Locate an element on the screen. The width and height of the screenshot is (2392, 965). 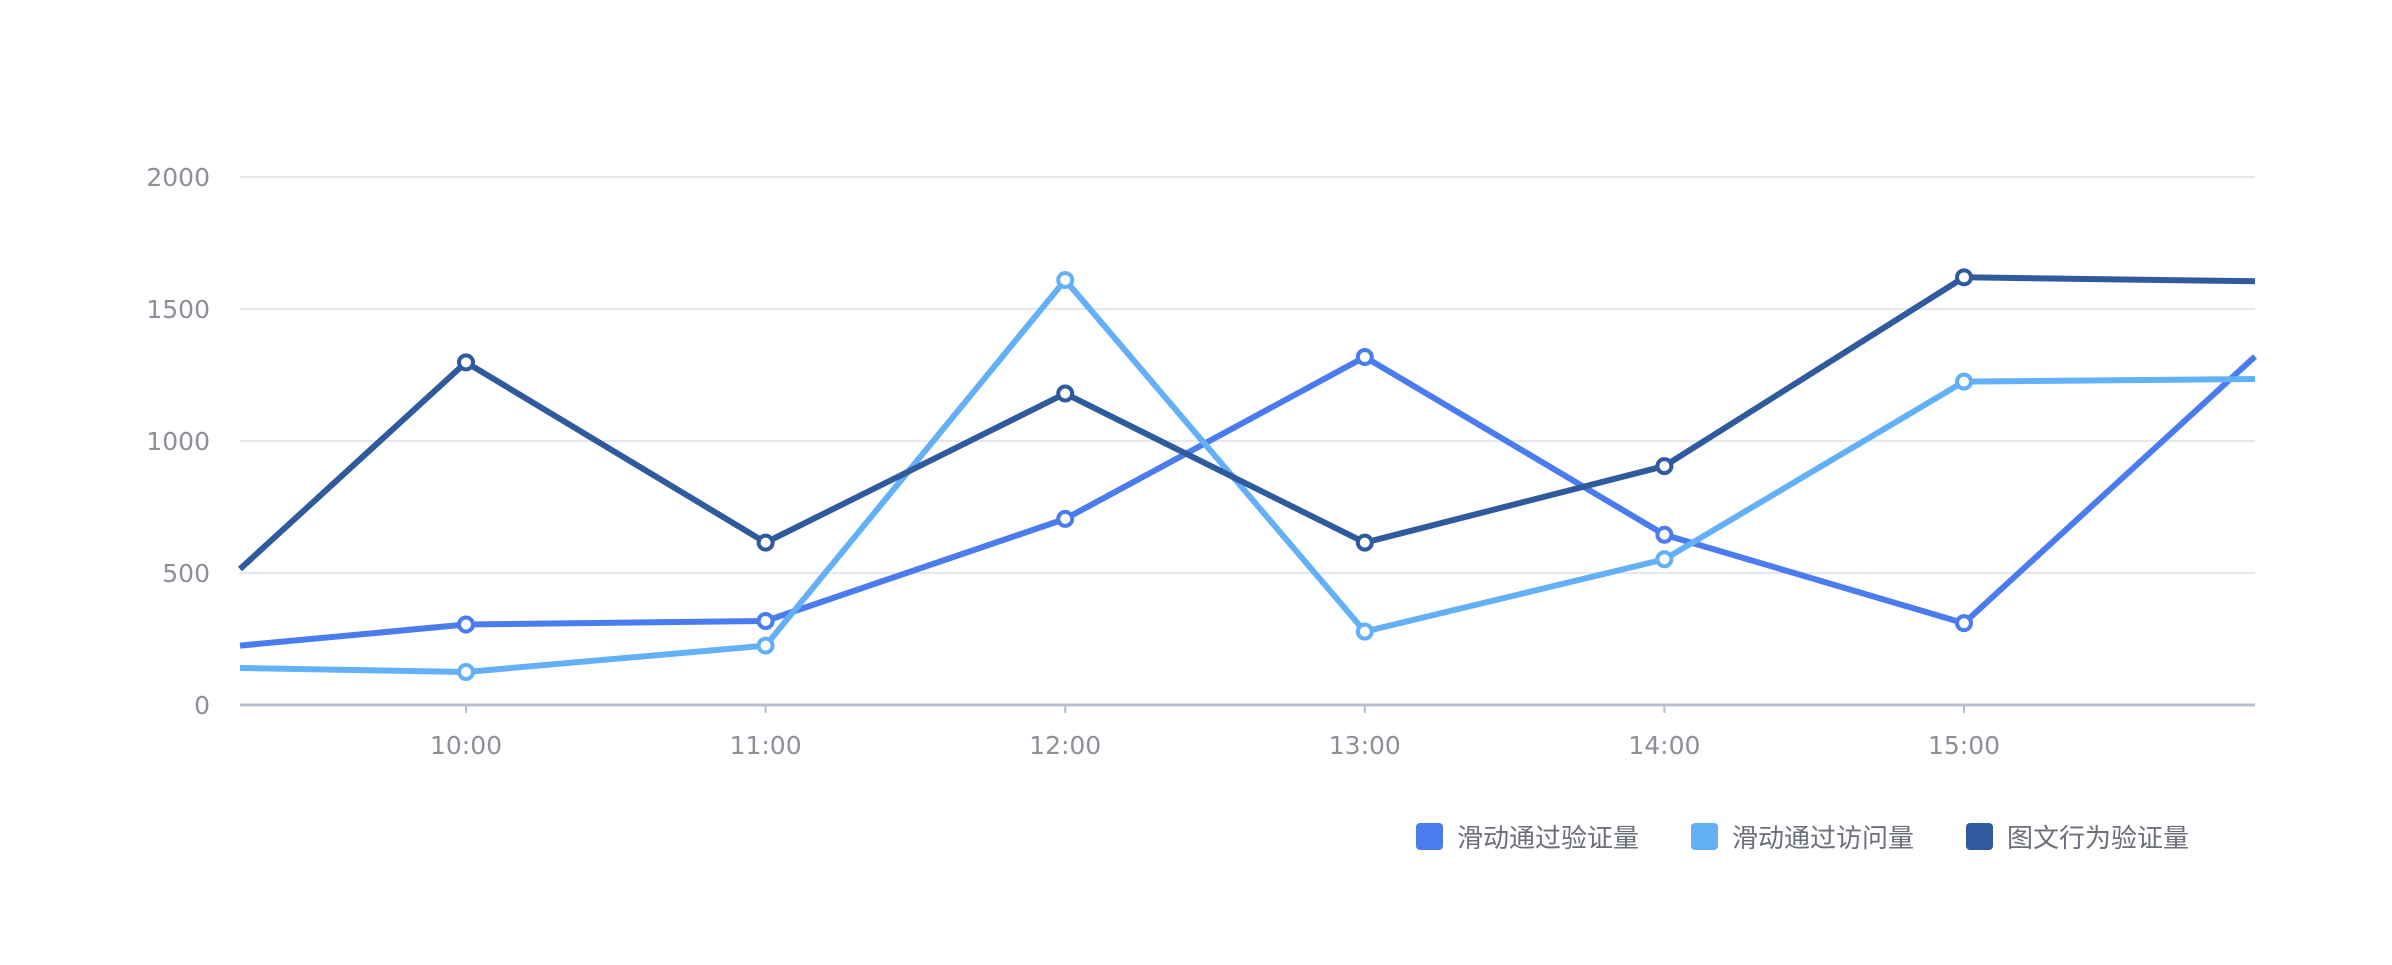
legend-item-series-2: 滑动通过访问量 is located at coordinates (1802, 836).